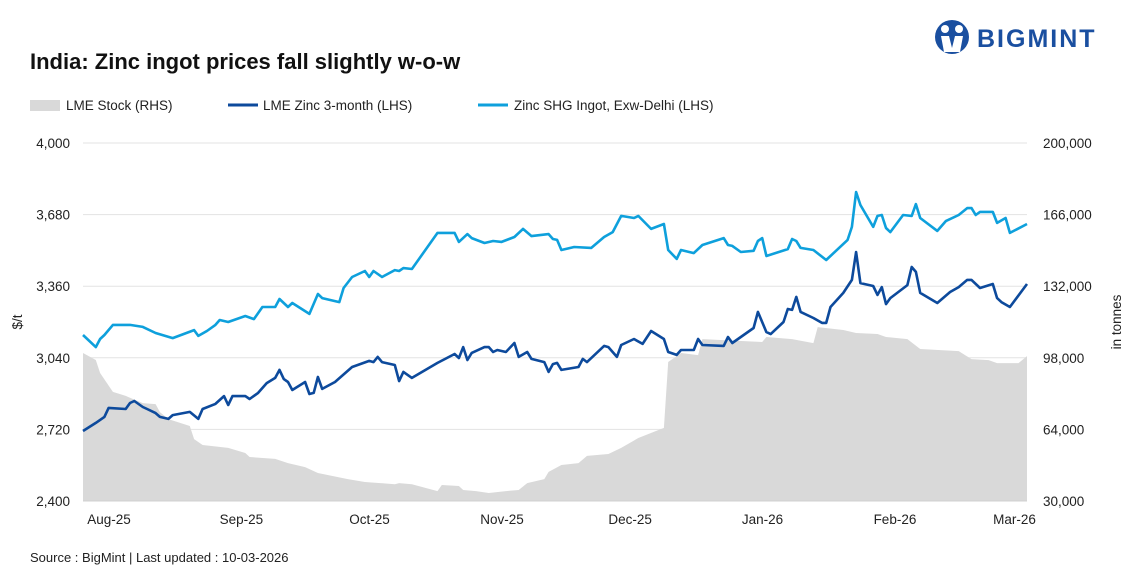  Describe the element at coordinates (53, 143) in the screenshot. I see `y-tick-label: 4,000` at that location.